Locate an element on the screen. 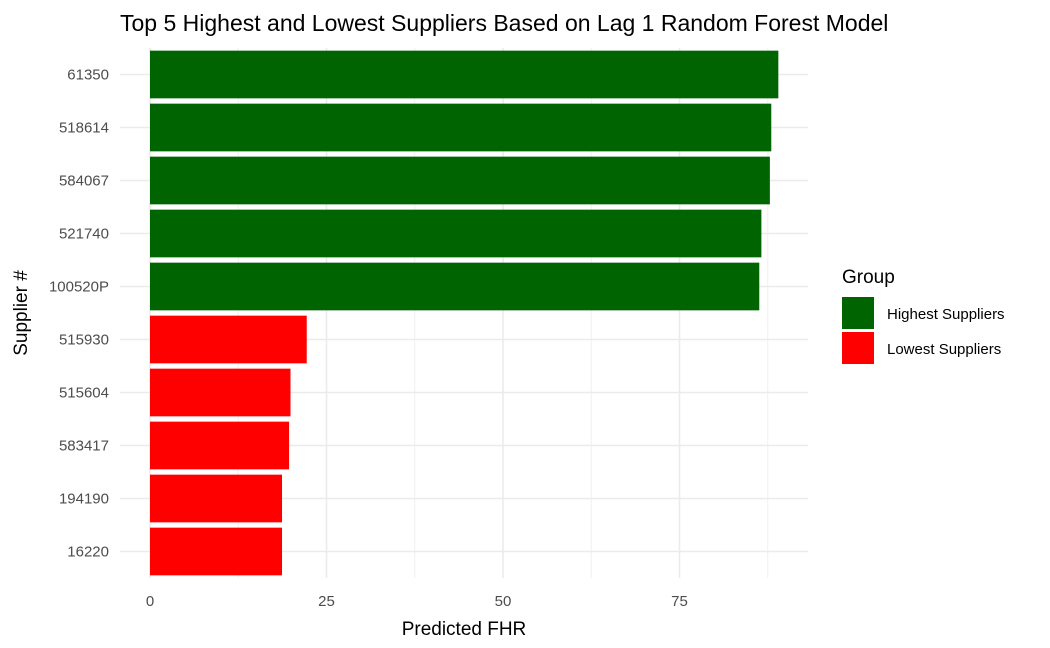 Image resolution: width=1050 pixels, height=648 pixels. y-axis-title: Supplier # is located at coordinates (21, 313).